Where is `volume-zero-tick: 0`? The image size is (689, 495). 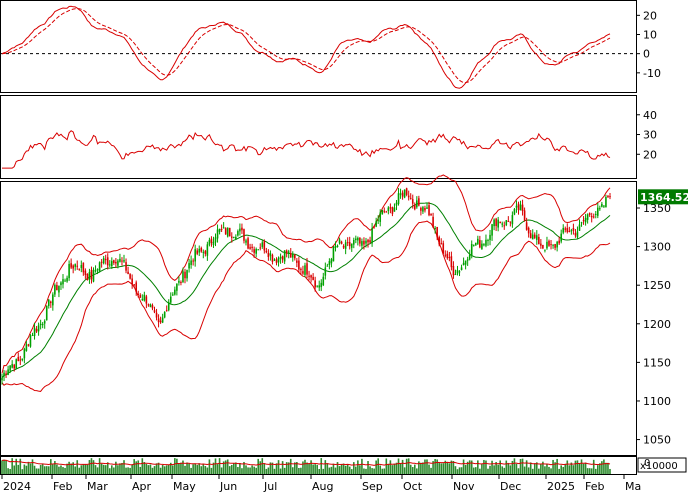
volume-zero-tick: 0 is located at coordinates (647, 463).